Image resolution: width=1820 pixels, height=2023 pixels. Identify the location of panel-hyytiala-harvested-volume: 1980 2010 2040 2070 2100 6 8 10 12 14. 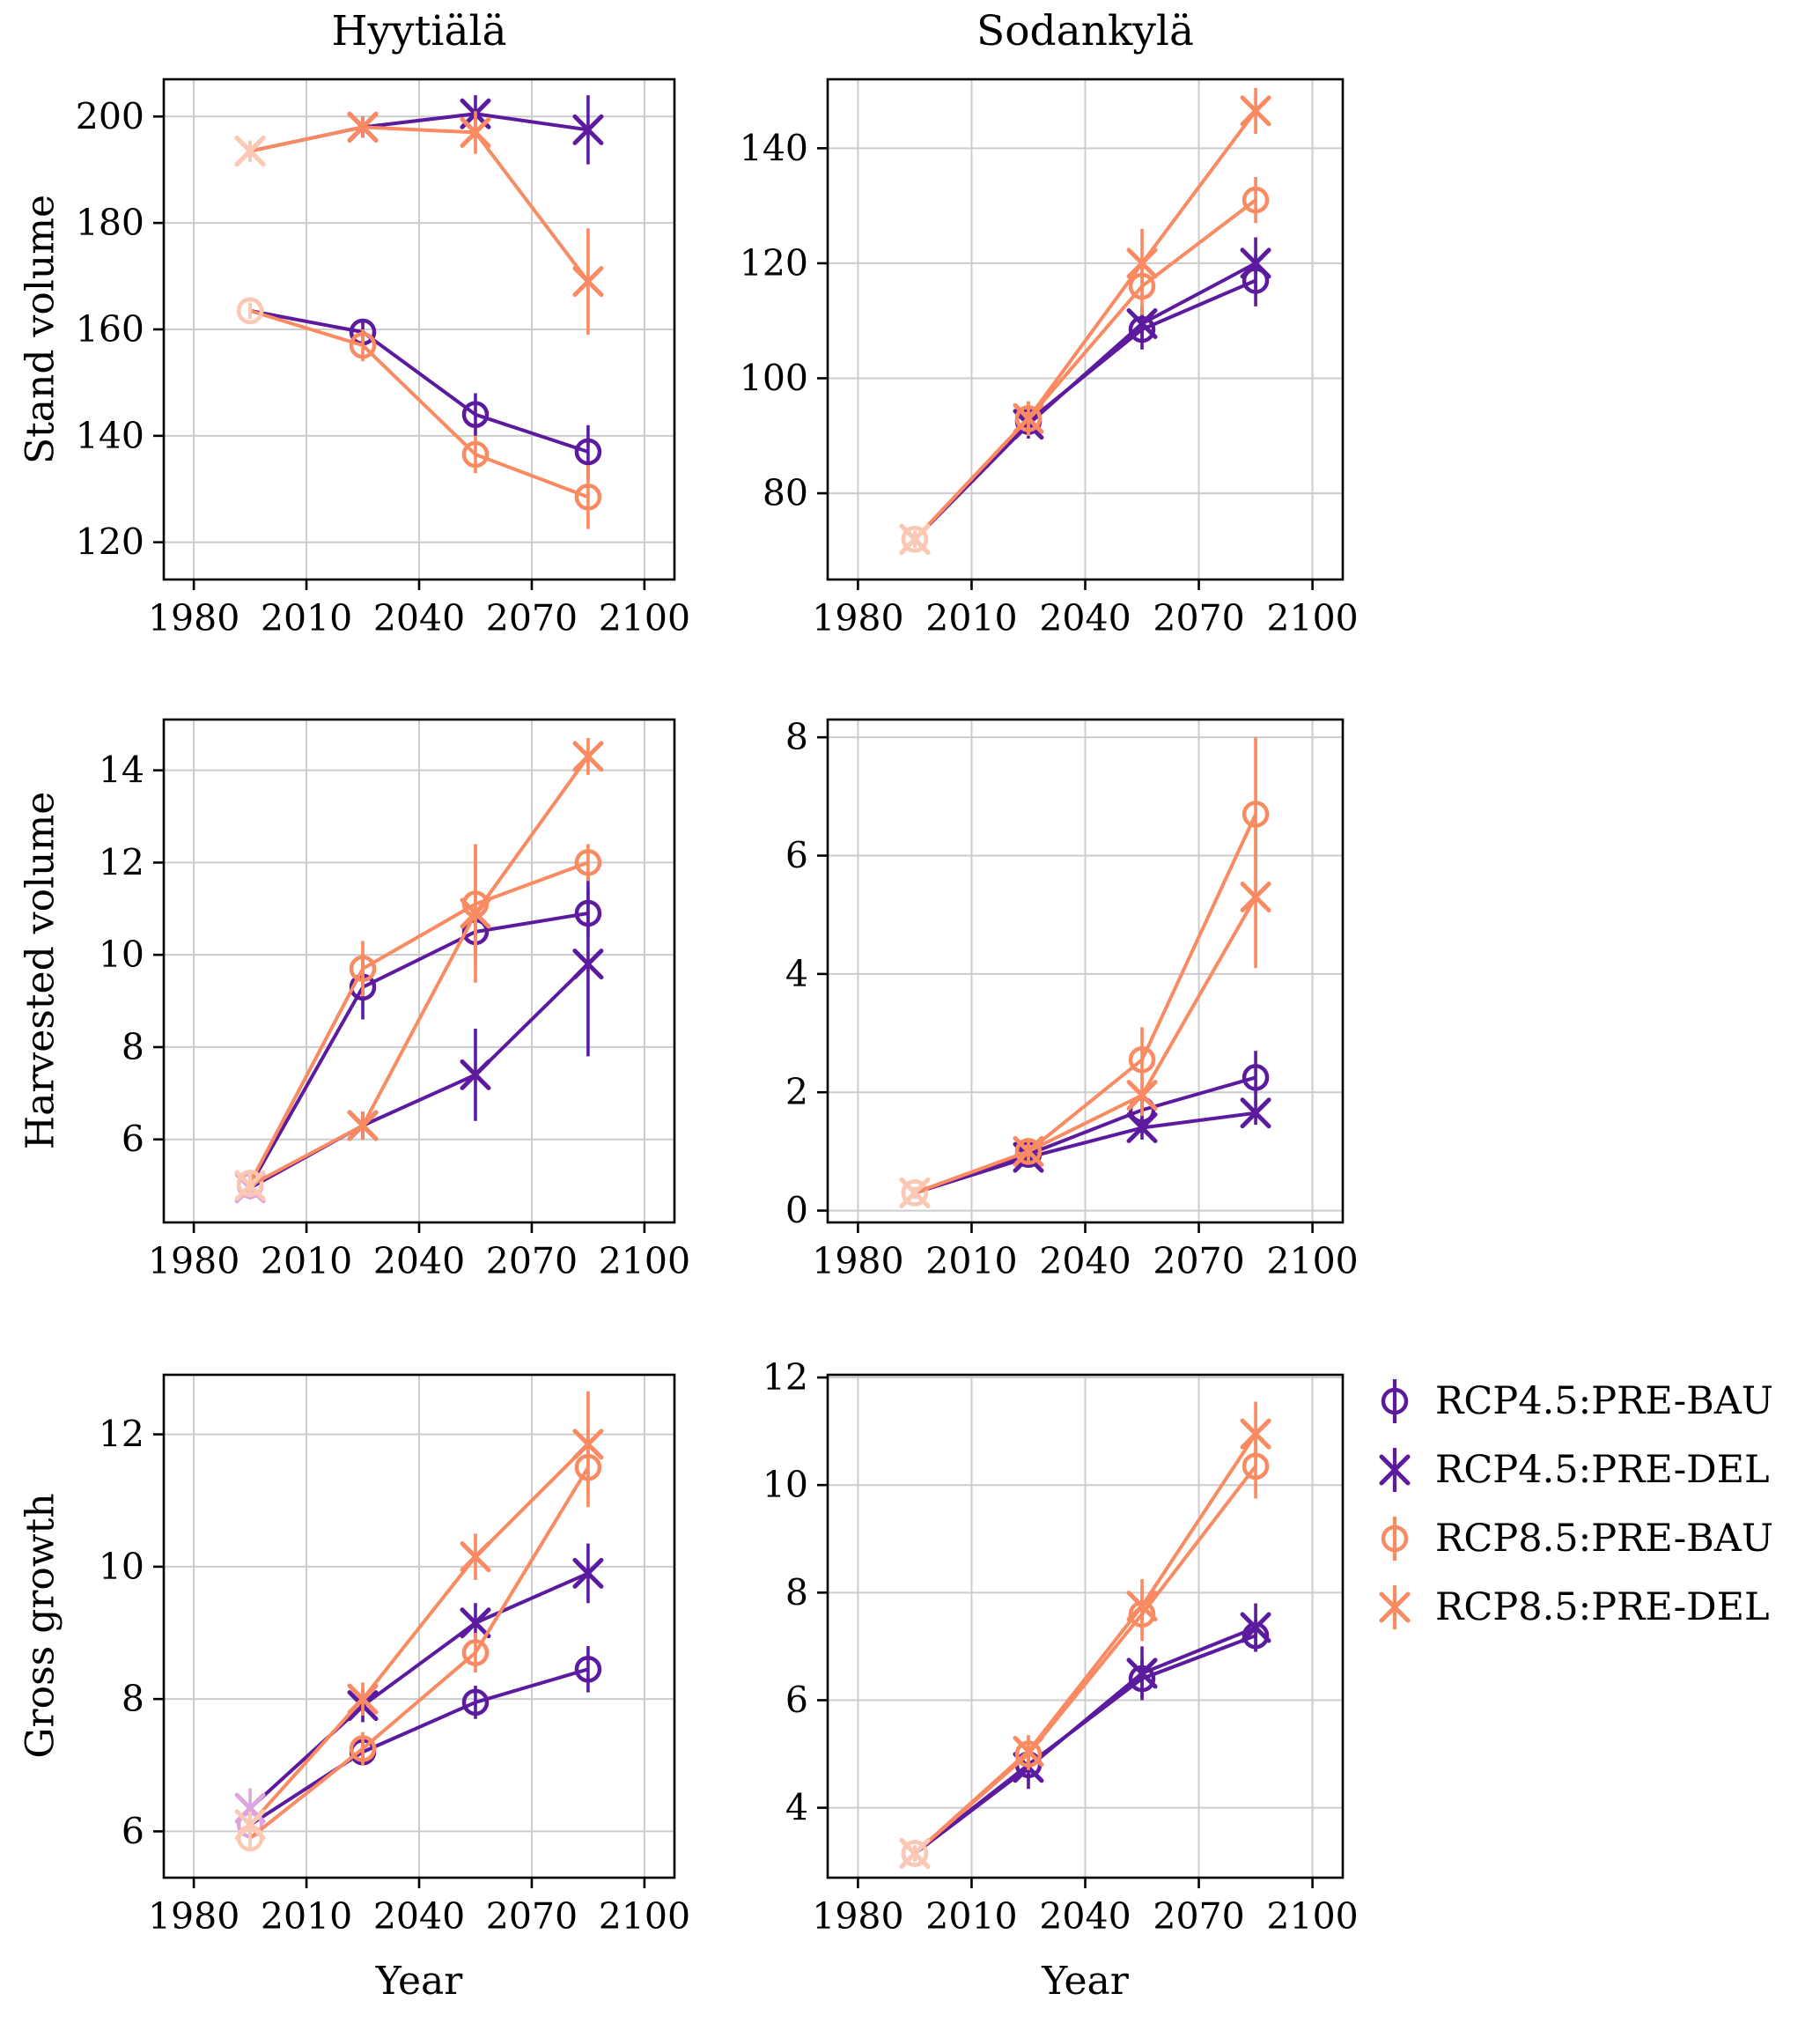
(366, 999).